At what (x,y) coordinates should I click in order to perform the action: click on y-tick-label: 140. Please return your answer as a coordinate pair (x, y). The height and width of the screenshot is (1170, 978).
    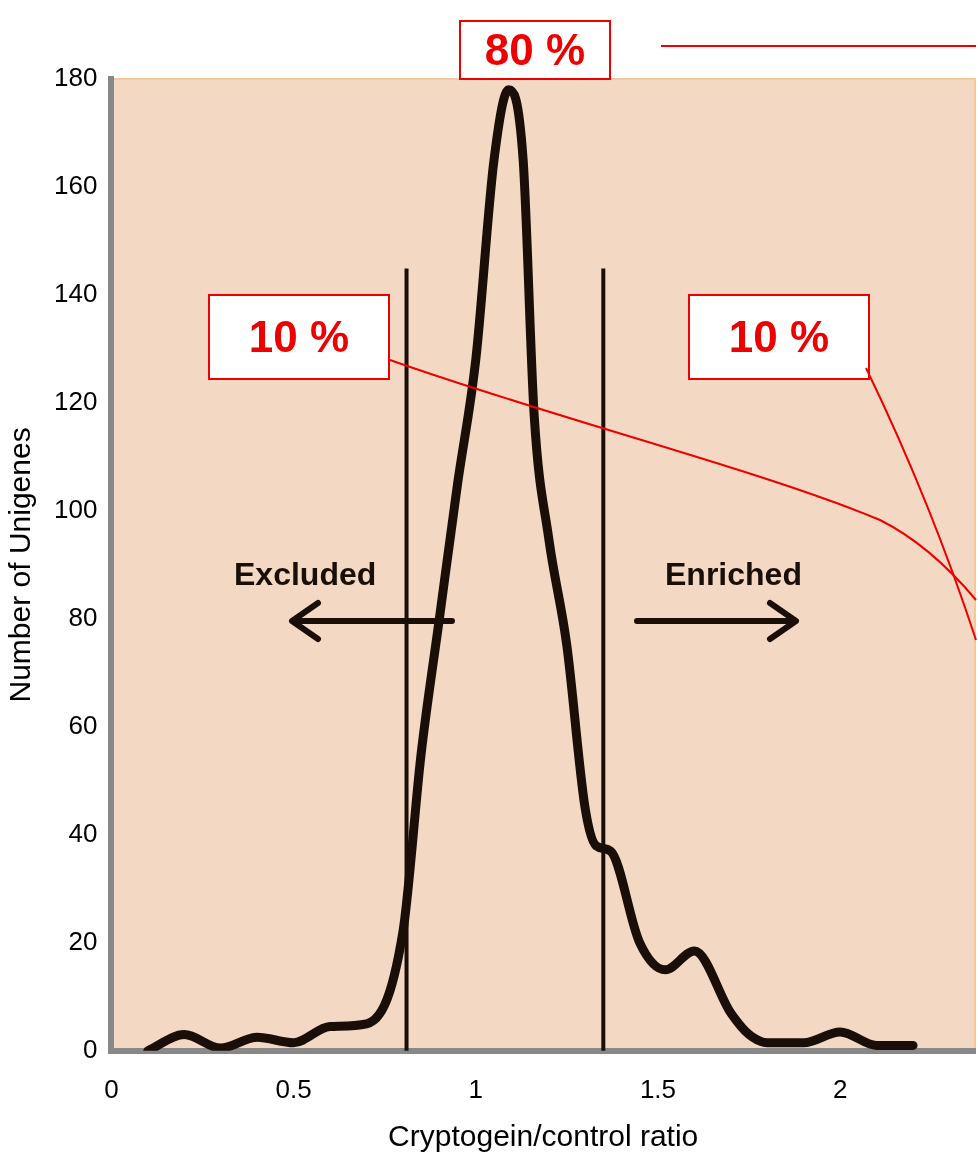
    Looking at the image, I should click on (75, 293).